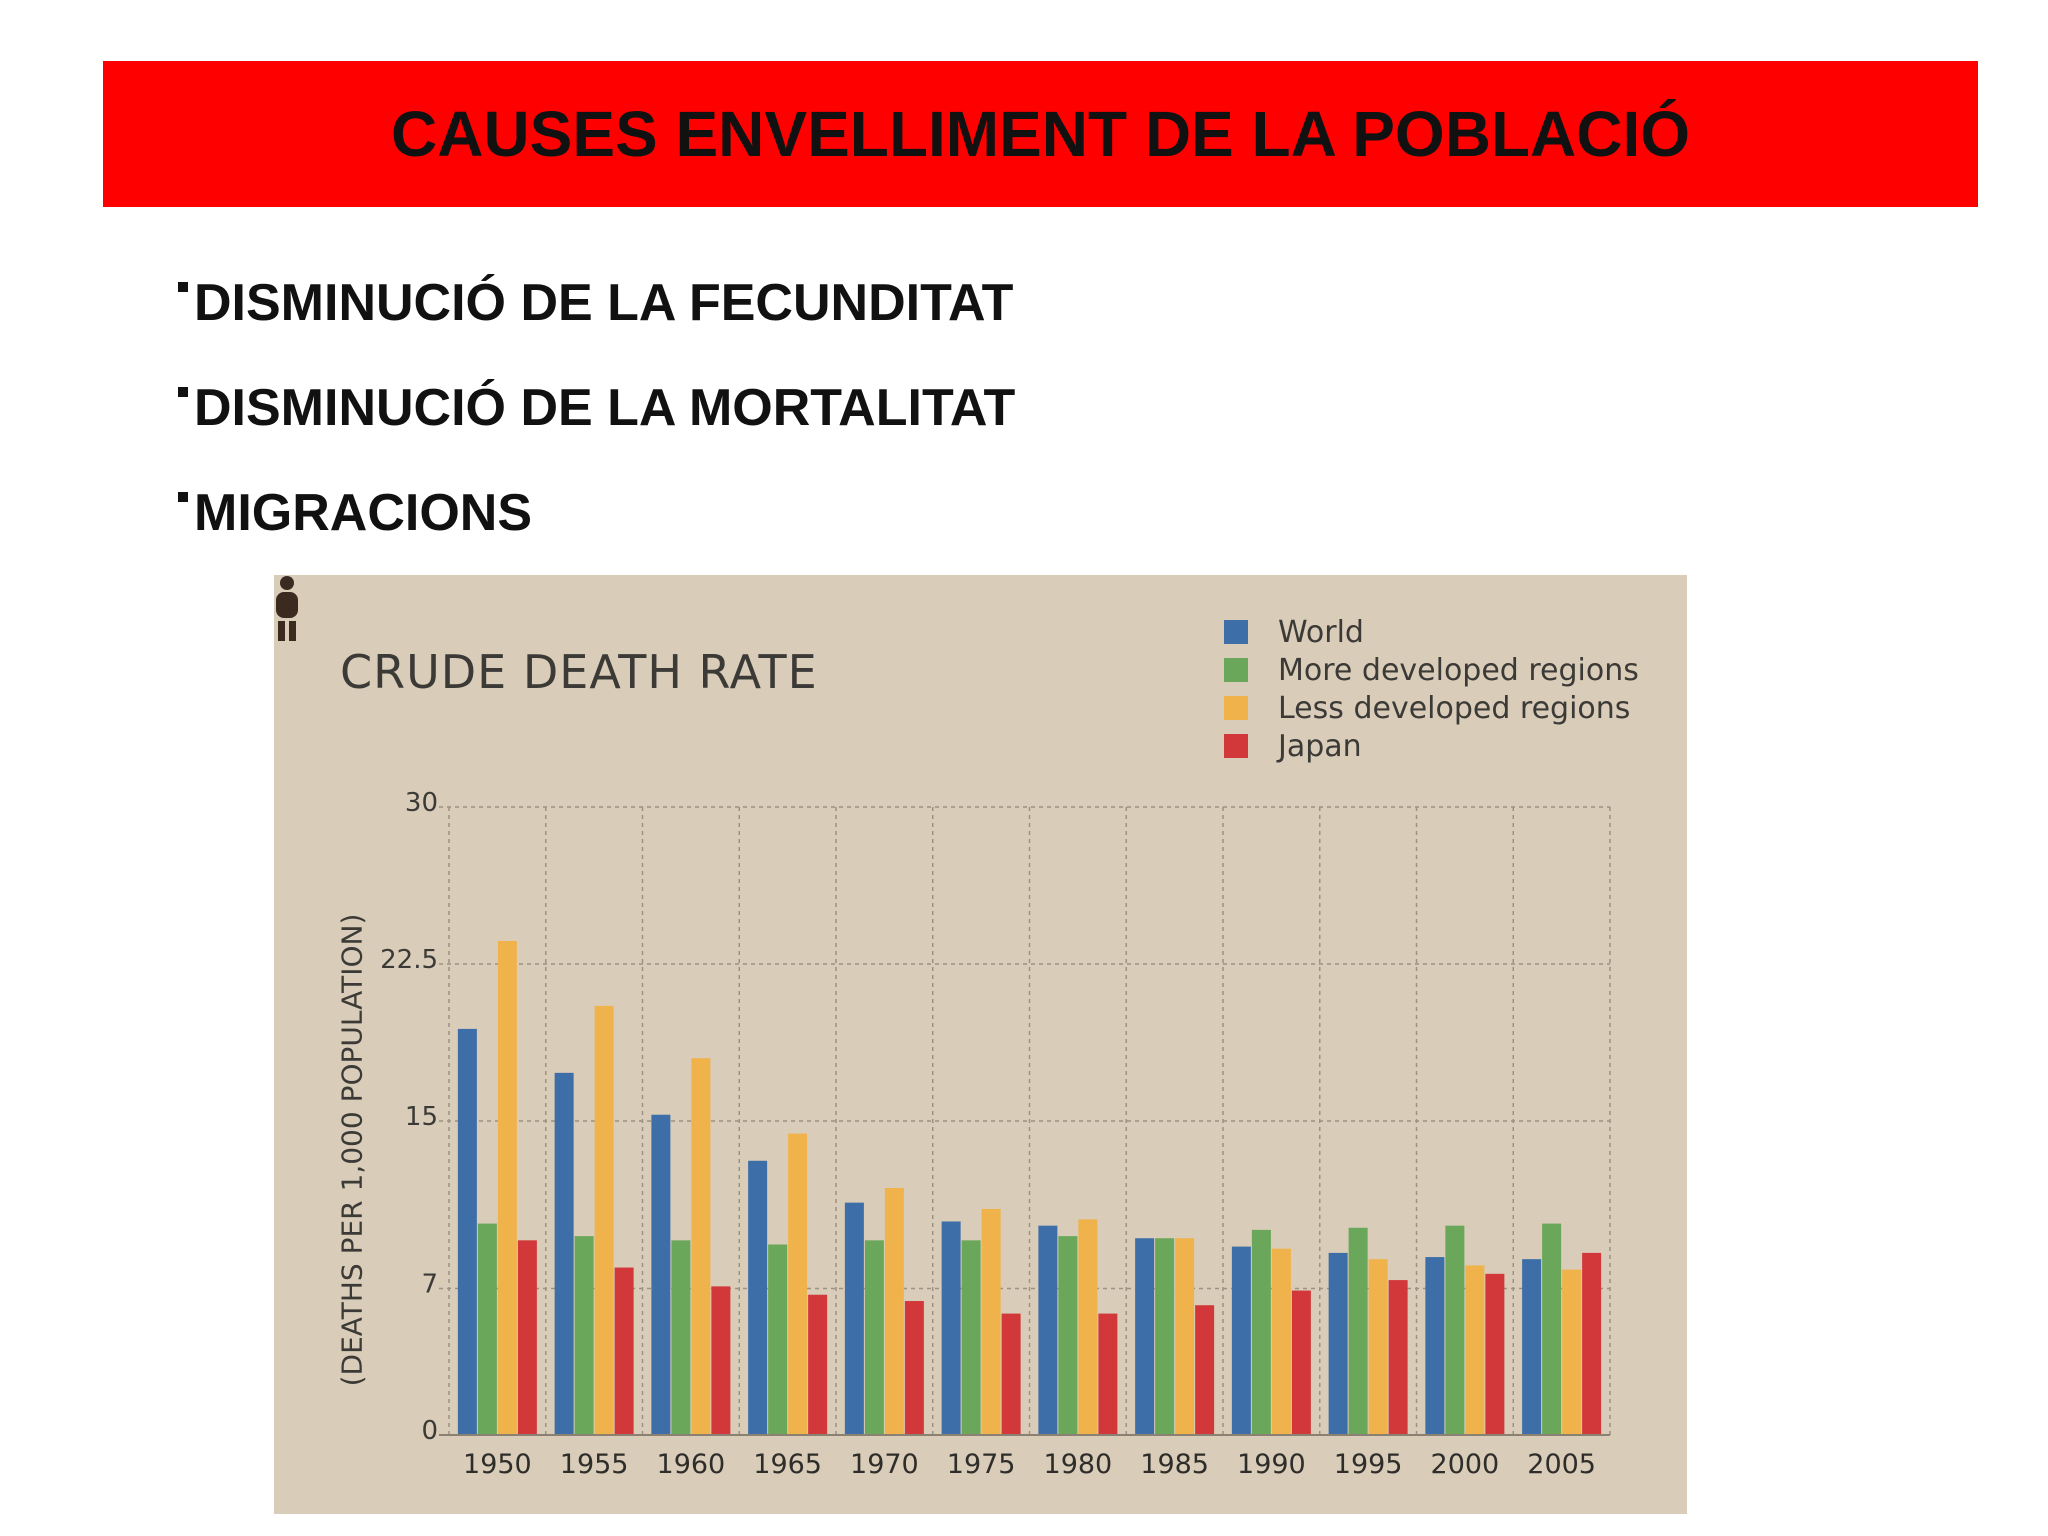  I want to click on x-tick-label: 1965, so click(787, 1464).